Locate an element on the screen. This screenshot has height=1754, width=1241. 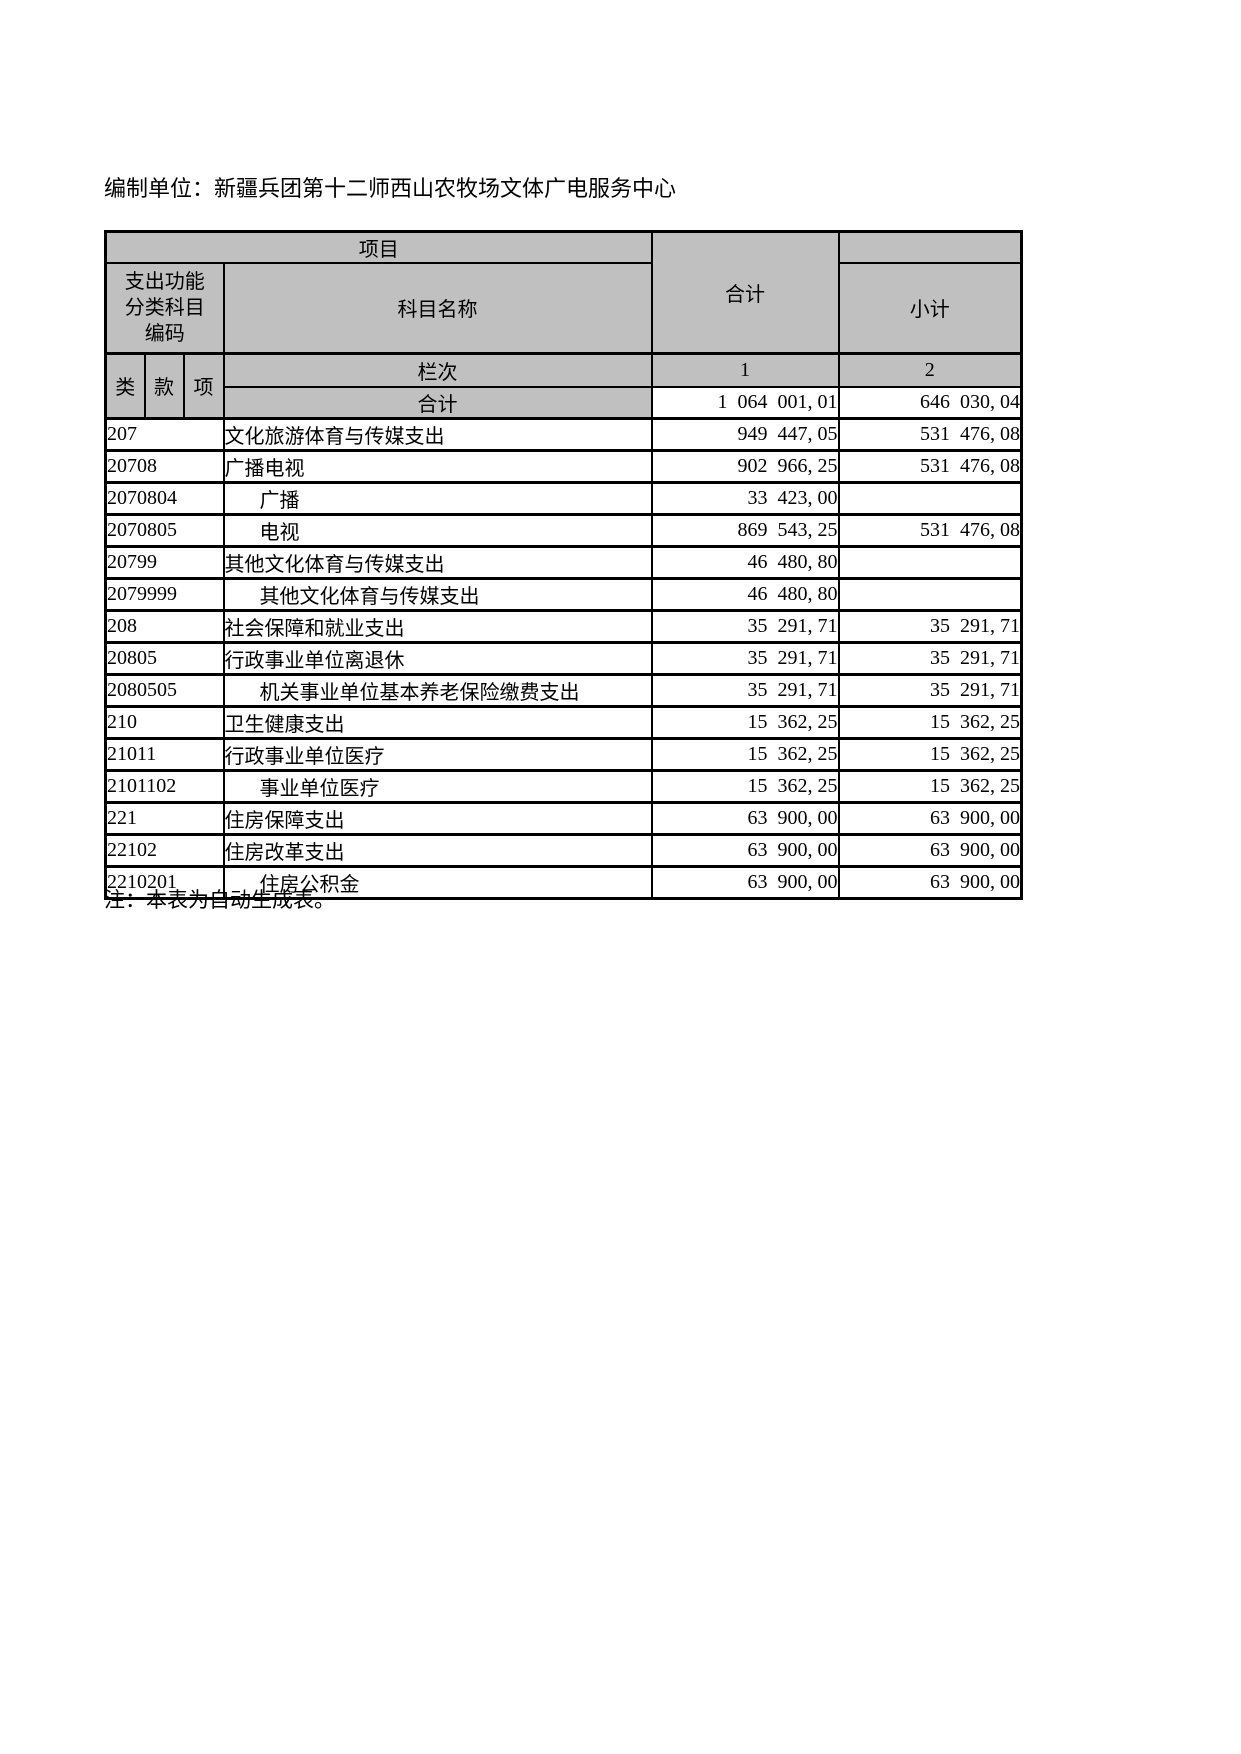
row-function-code-cell: 2210201 is located at coordinates (164, 882).